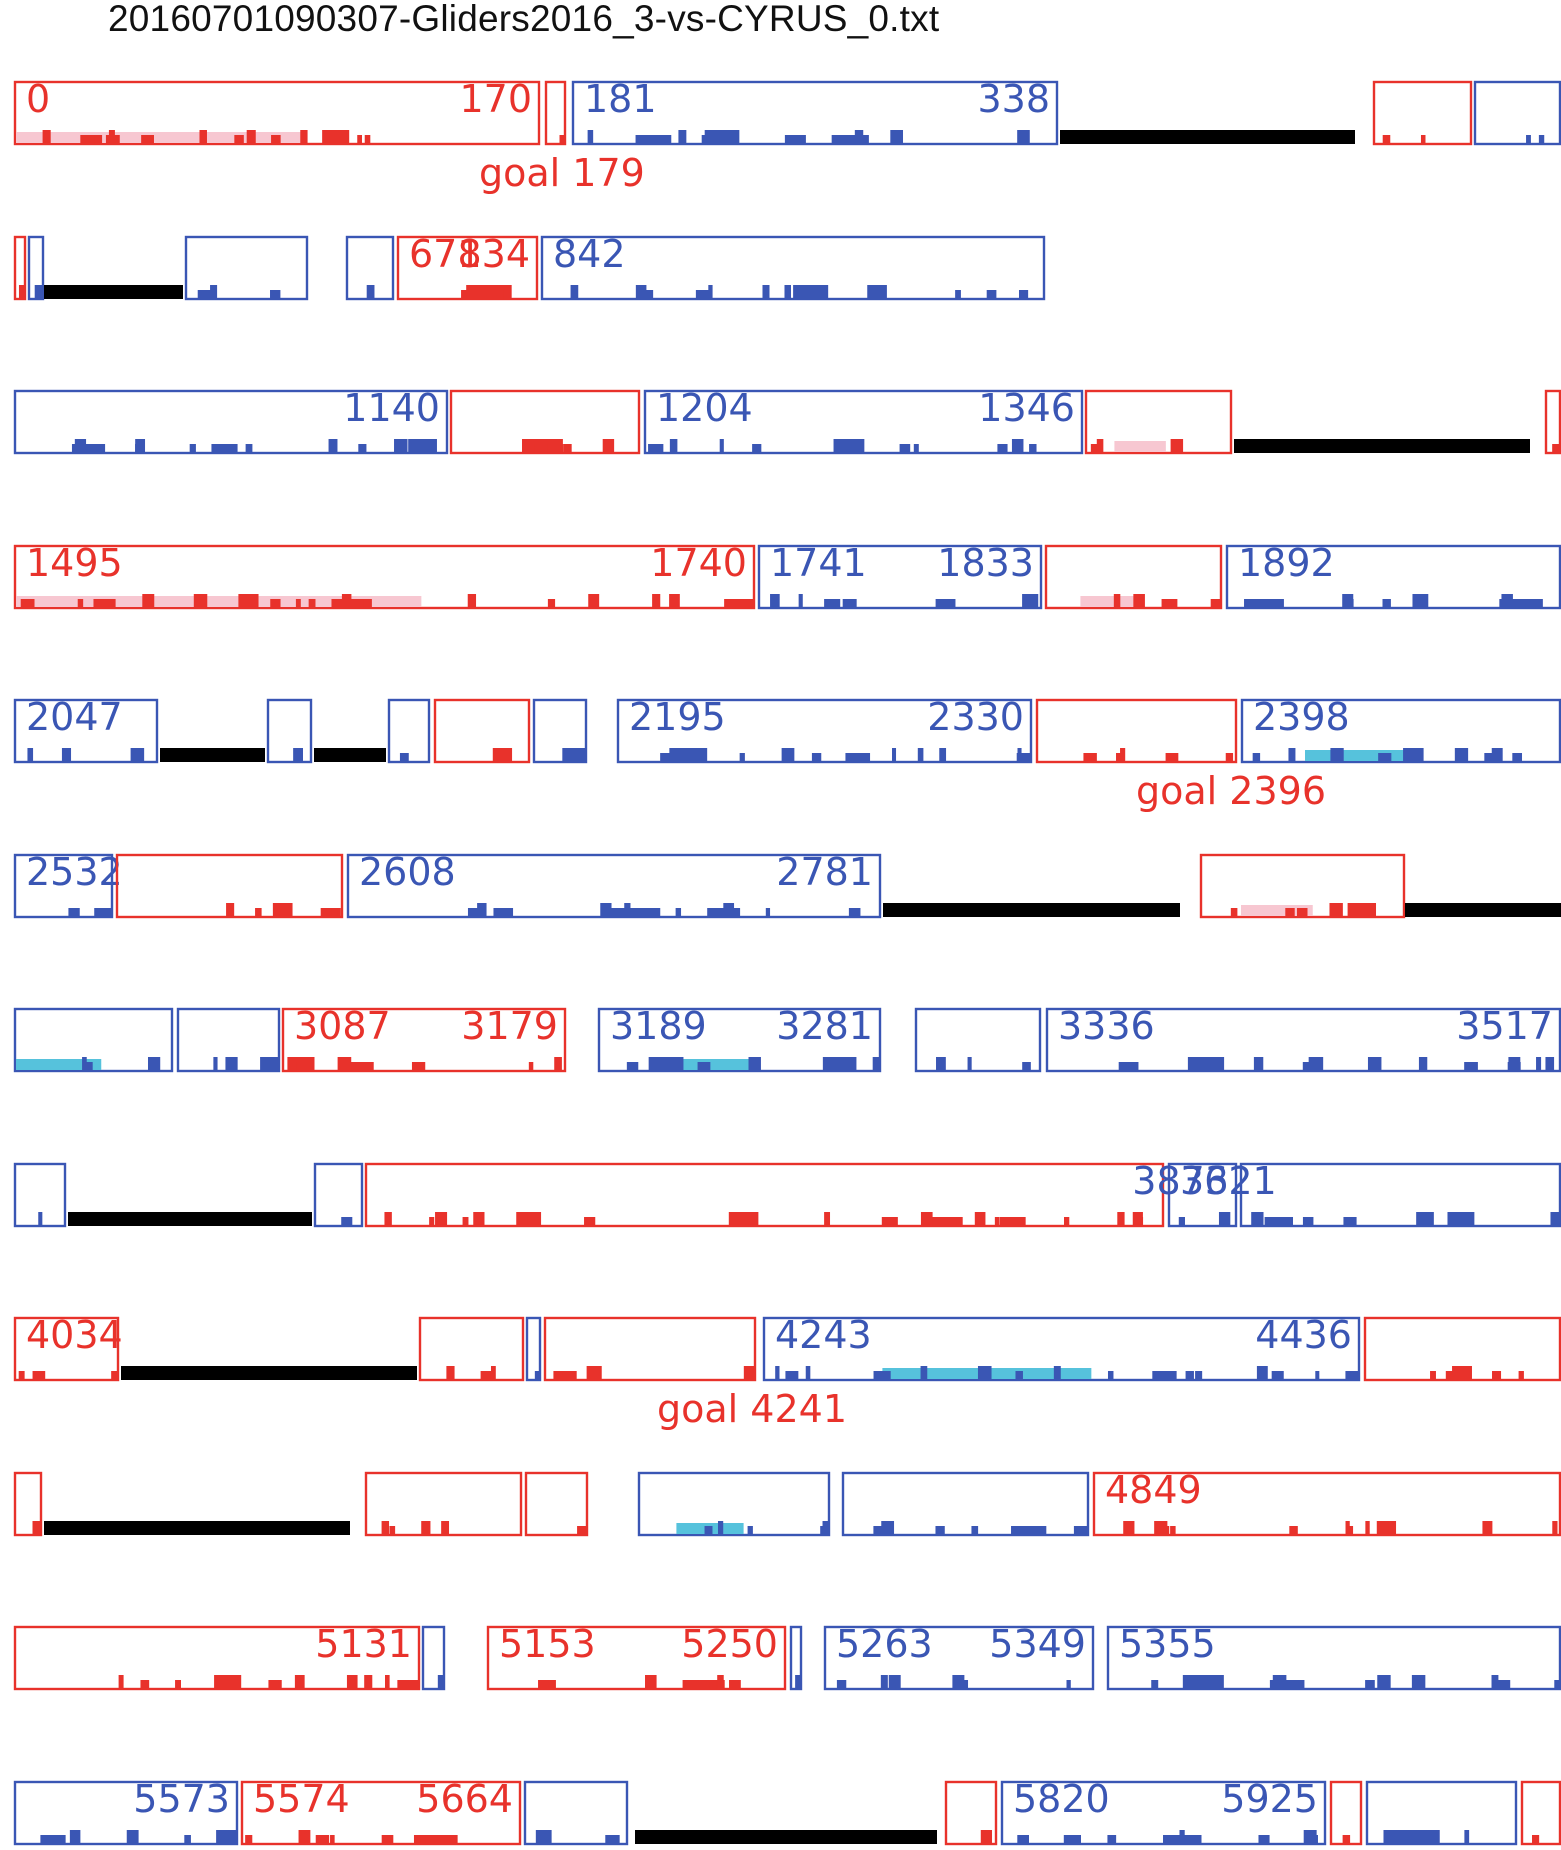 The height and width of the screenshot is (1850, 1561). I want to click on segment-start-label: 671, so click(445, 254).